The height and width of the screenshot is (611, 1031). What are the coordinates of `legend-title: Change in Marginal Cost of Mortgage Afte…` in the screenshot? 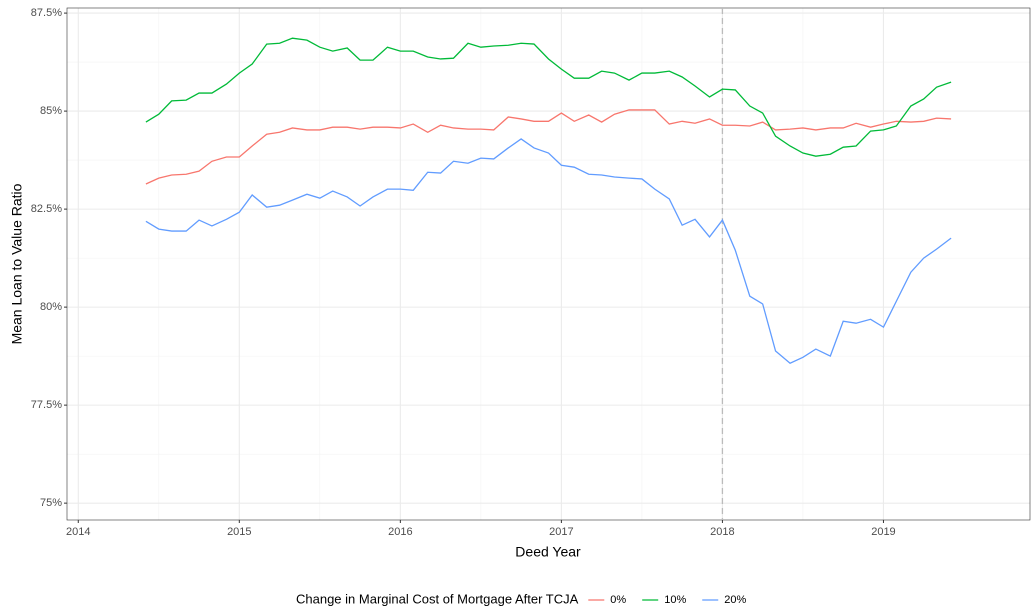 It's located at (437, 598).